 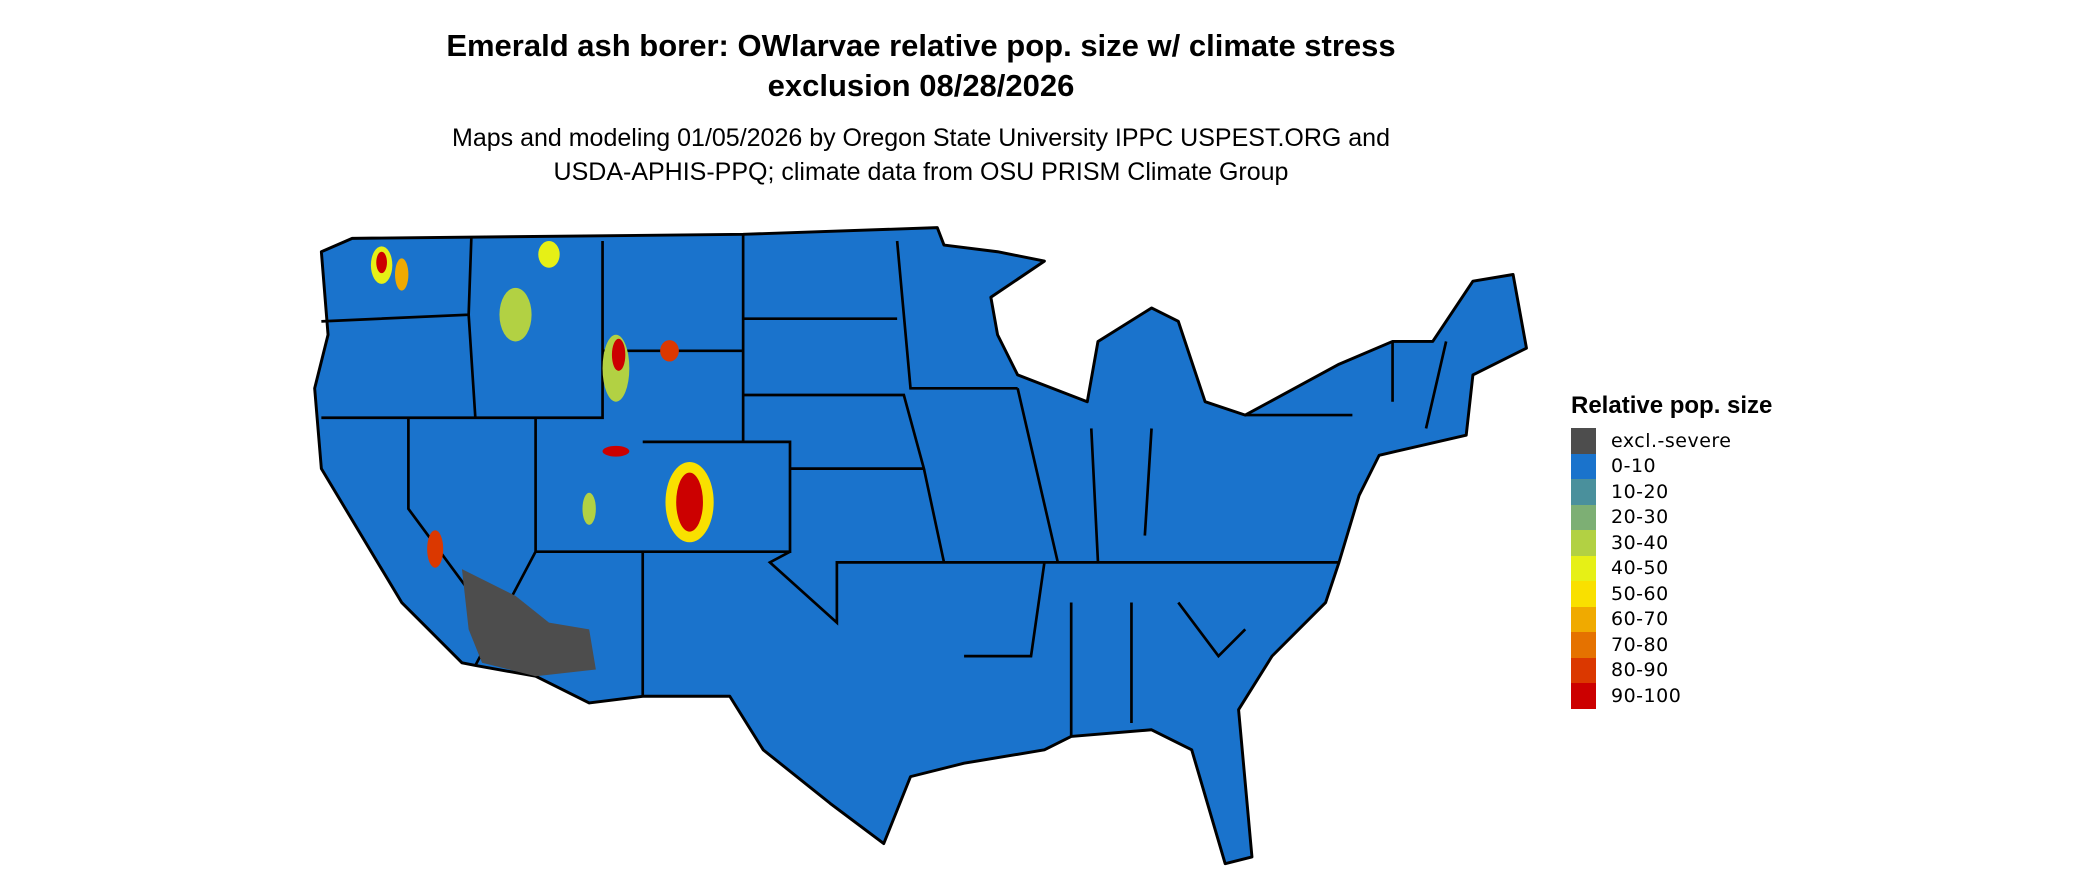 I want to click on legend-item: 70-80, so click(x=1671, y=645).